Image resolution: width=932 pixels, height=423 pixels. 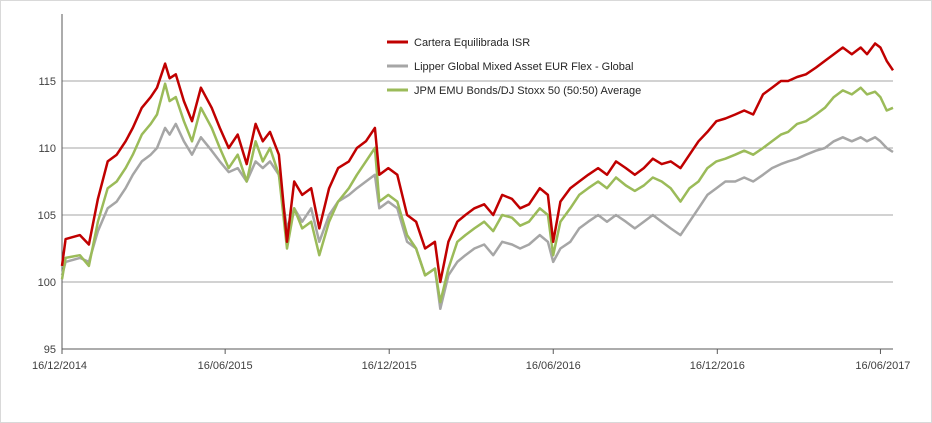 What do you see at coordinates (59, 366) in the screenshot?
I see `x-tick-label: 16/12/2014` at bounding box center [59, 366].